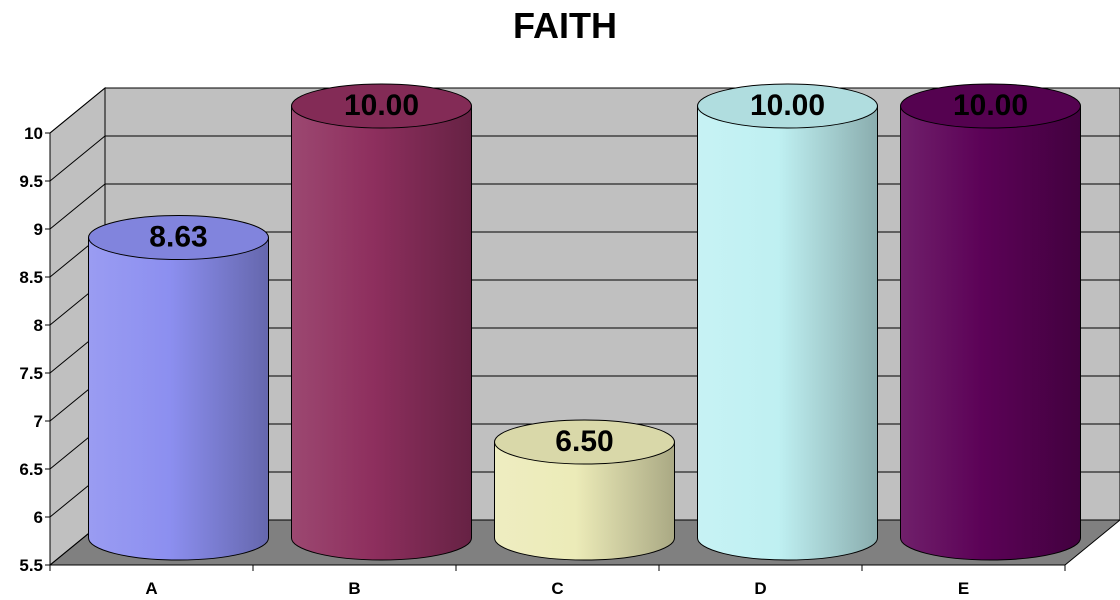 This screenshot has height=600, width=1120. I want to click on bar-top-E, so click(990, 106).